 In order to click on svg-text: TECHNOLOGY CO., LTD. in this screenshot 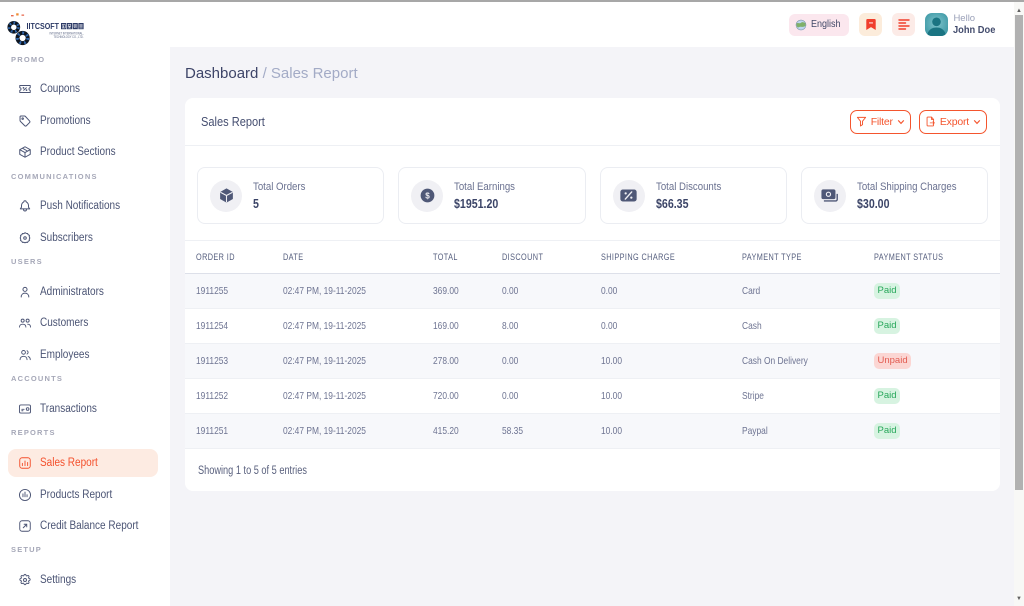, I will do `click(69, 37)`.